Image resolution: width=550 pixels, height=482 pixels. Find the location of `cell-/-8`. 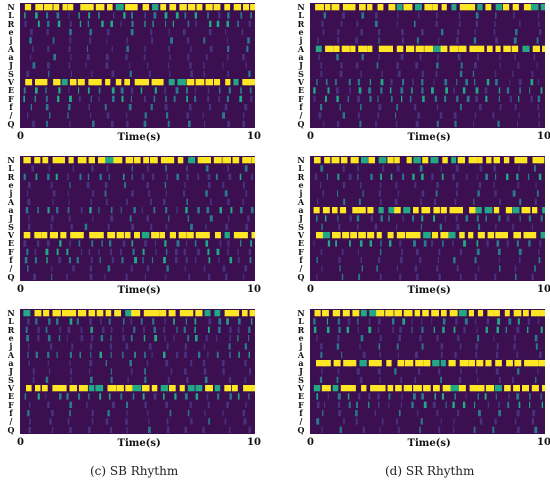

cell-/-8 is located at coordinates (478, 268).